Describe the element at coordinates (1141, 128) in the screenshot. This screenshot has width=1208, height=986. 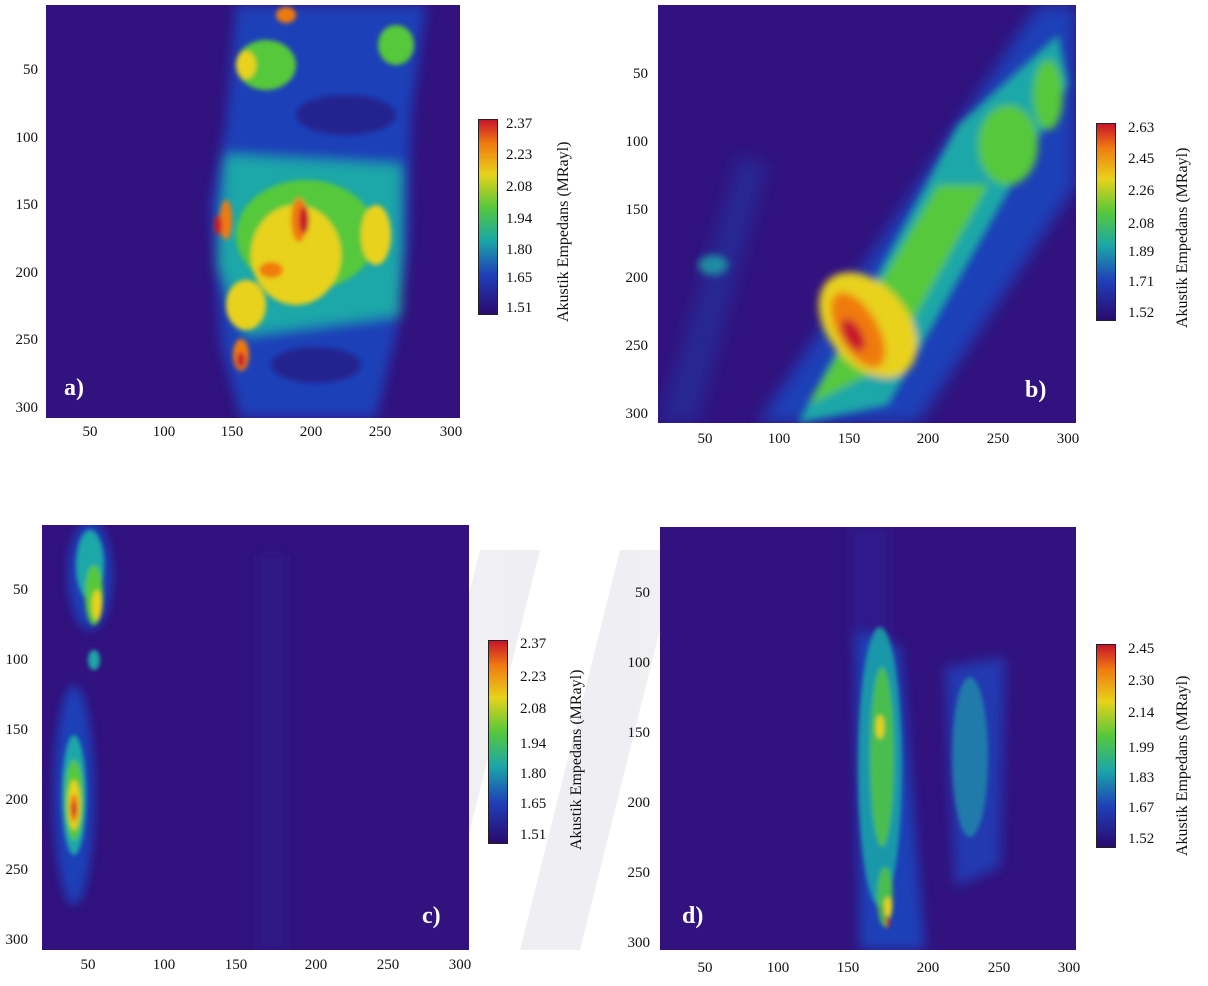
I see `colorbar-tick: 2.63` at that location.